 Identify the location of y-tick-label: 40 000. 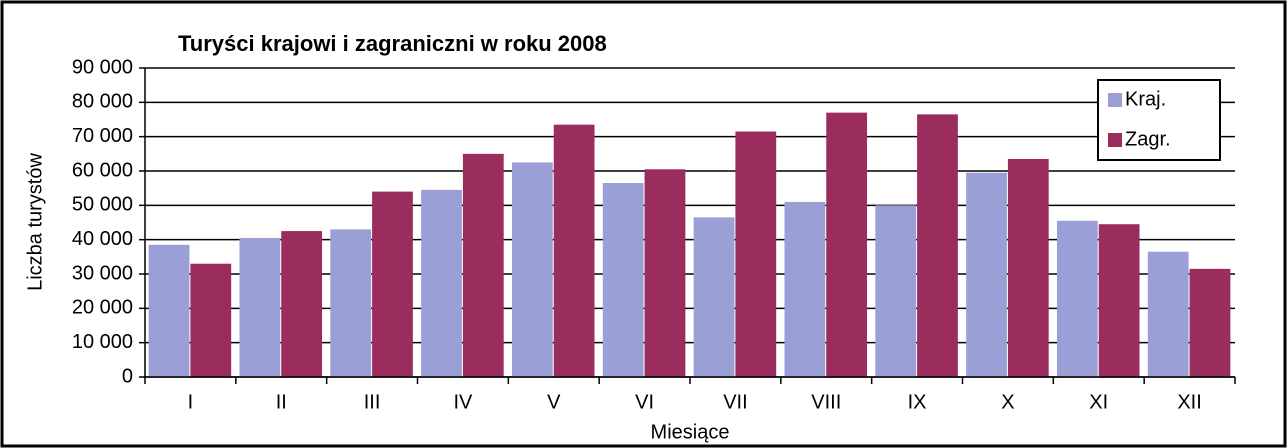
(102, 239).